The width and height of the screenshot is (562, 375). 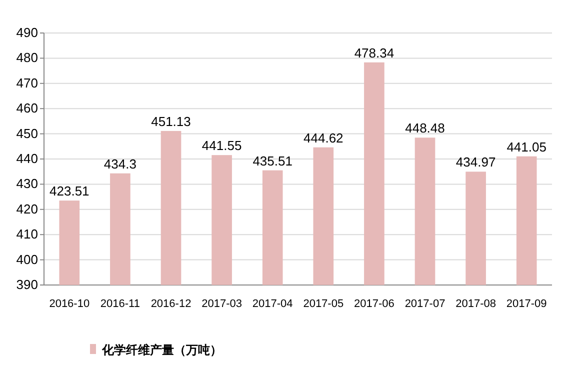 What do you see at coordinates (27, 208) in the screenshot?
I see `y-tick-label: 420` at bounding box center [27, 208].